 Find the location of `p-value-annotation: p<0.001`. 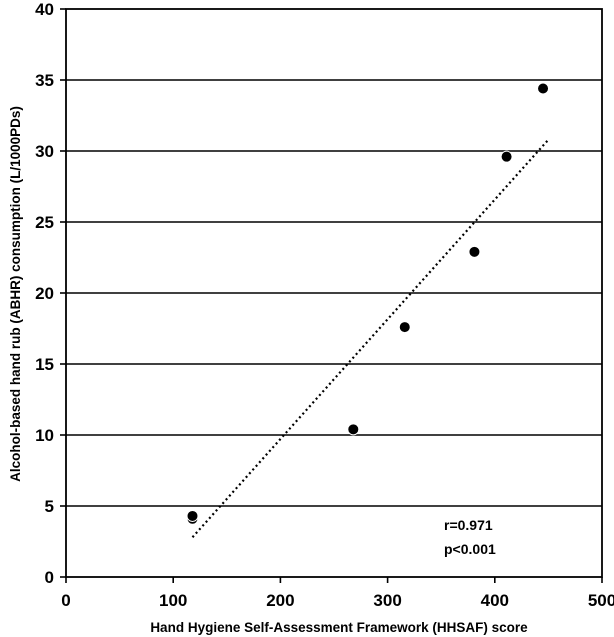

p-value-annotation: p<0.001 is located at coordinates (470, 549).